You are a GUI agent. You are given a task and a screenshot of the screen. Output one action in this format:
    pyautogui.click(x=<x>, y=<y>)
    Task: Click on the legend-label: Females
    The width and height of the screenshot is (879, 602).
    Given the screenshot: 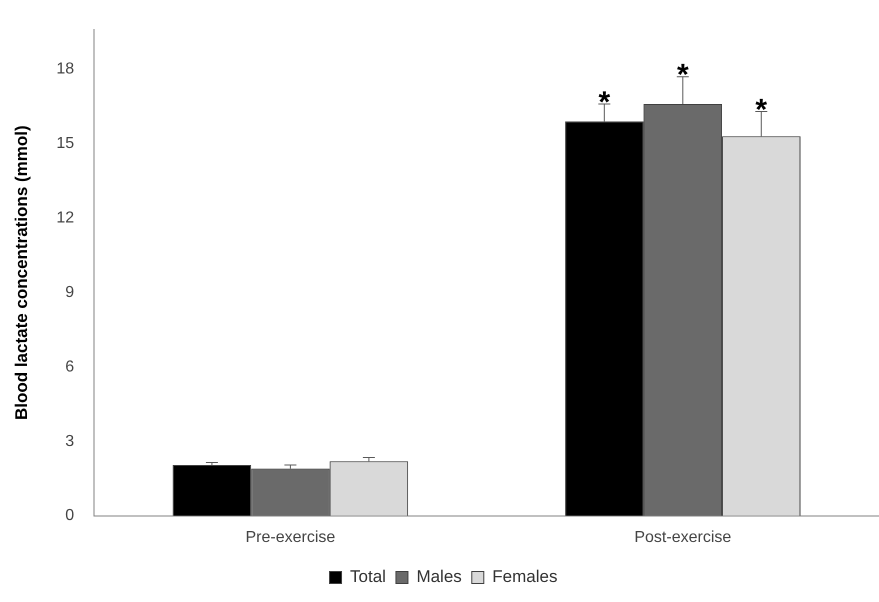 What is the action you would take?
    pyautogui.click(x=525, y=576)
    